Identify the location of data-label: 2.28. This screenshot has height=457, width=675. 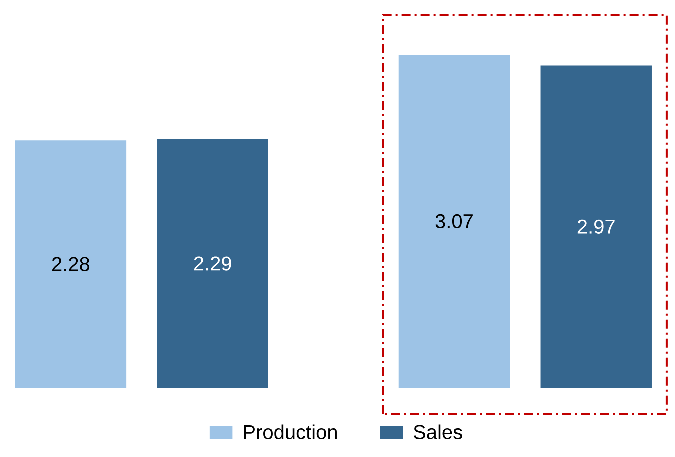
(71, 264).